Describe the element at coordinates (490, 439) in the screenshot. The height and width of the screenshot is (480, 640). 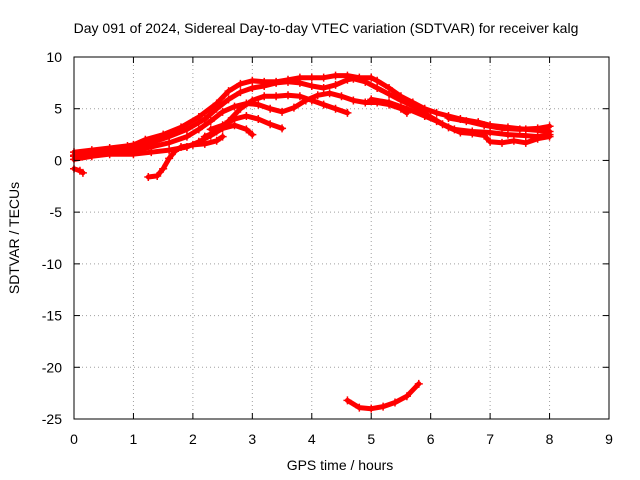
I see `x-tick-label: 7` at that location.